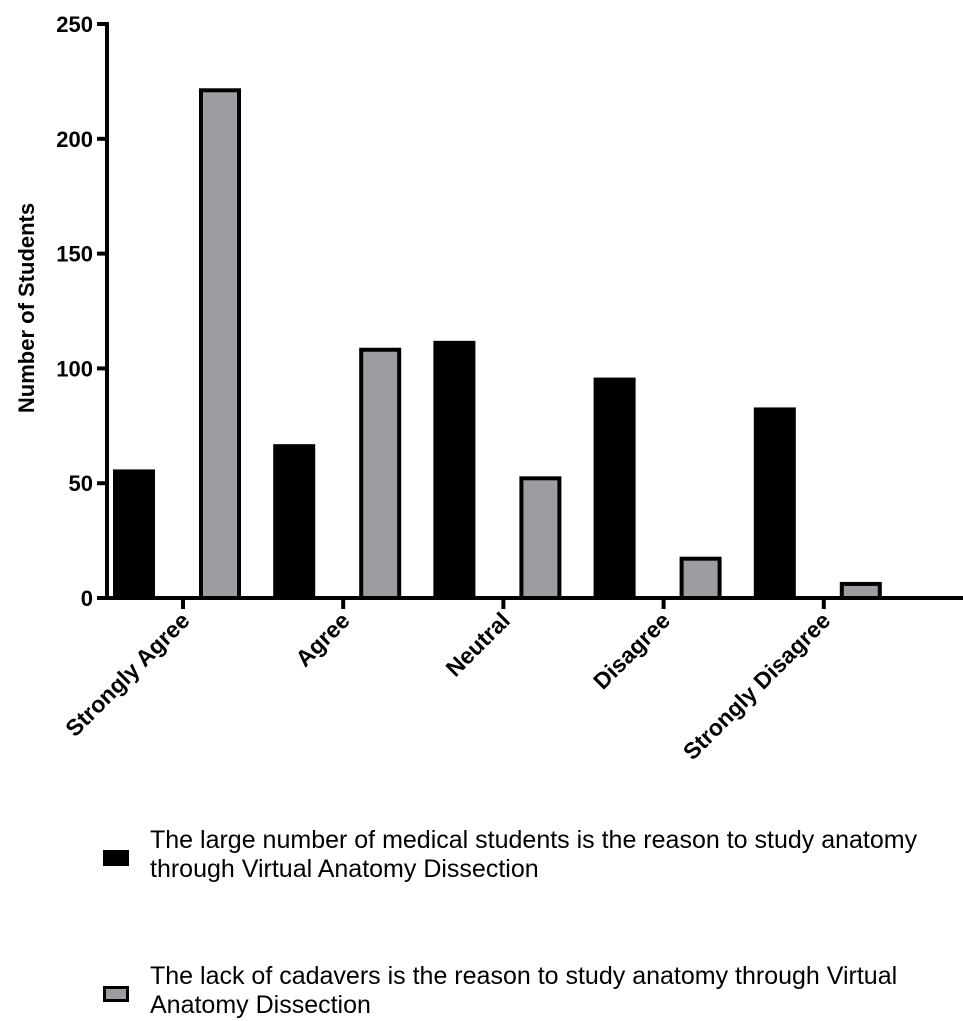 Image resolution: width=963 pixels, height=1021 pixels. What do you see at coordinates (774, 502) in the screenshot?
I see `bar-series-1-strongly-disagree` at bounding box center [774, 502].